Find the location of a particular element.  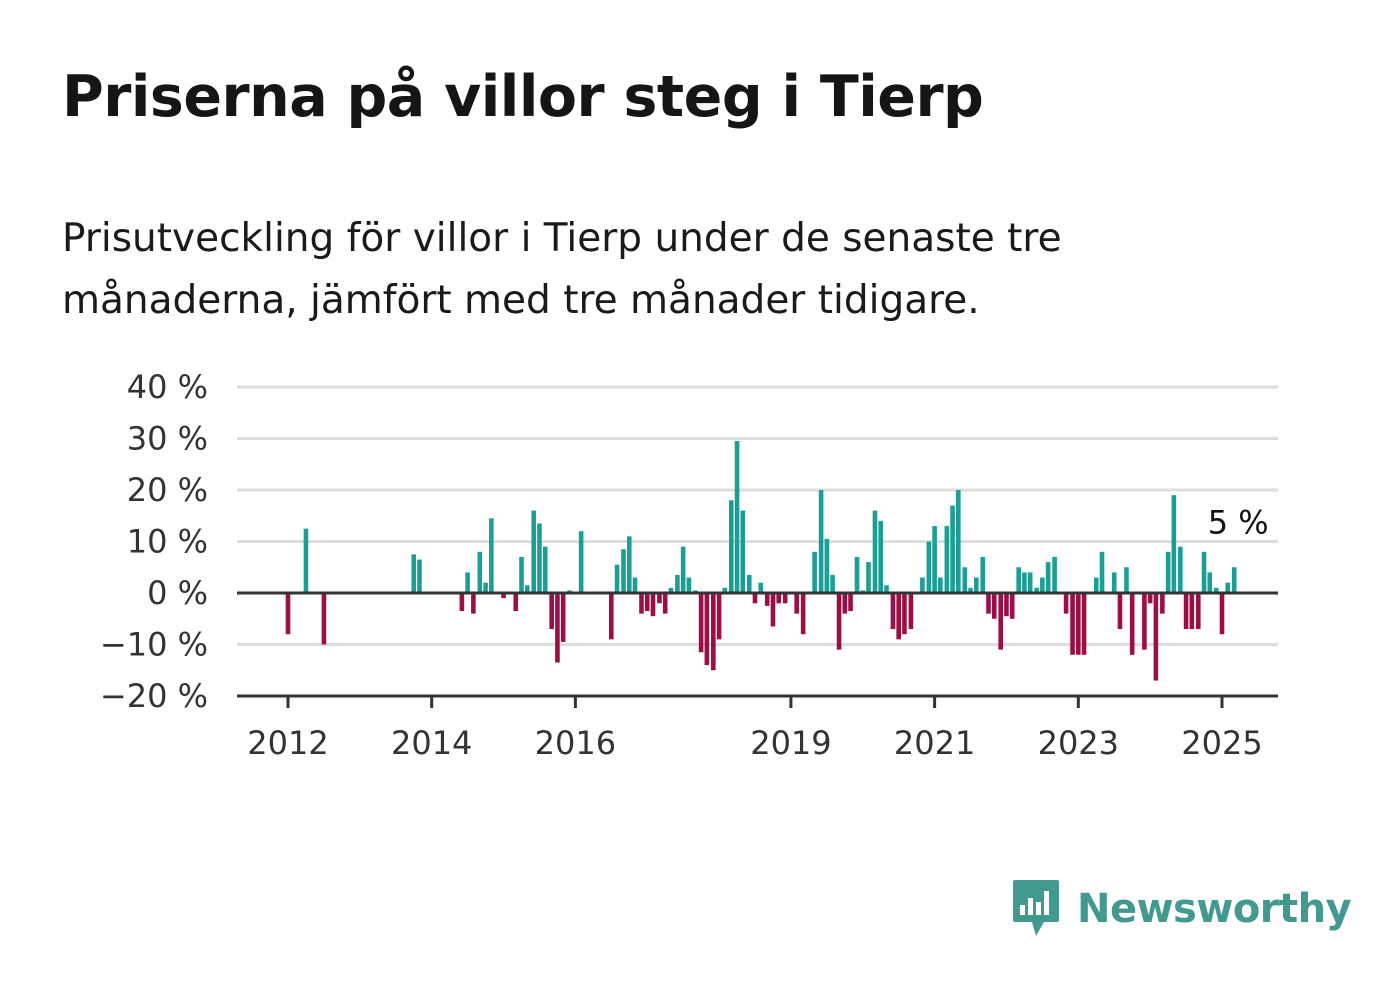

brand-name: Newsworthy is located at coordinates (1214, 909).